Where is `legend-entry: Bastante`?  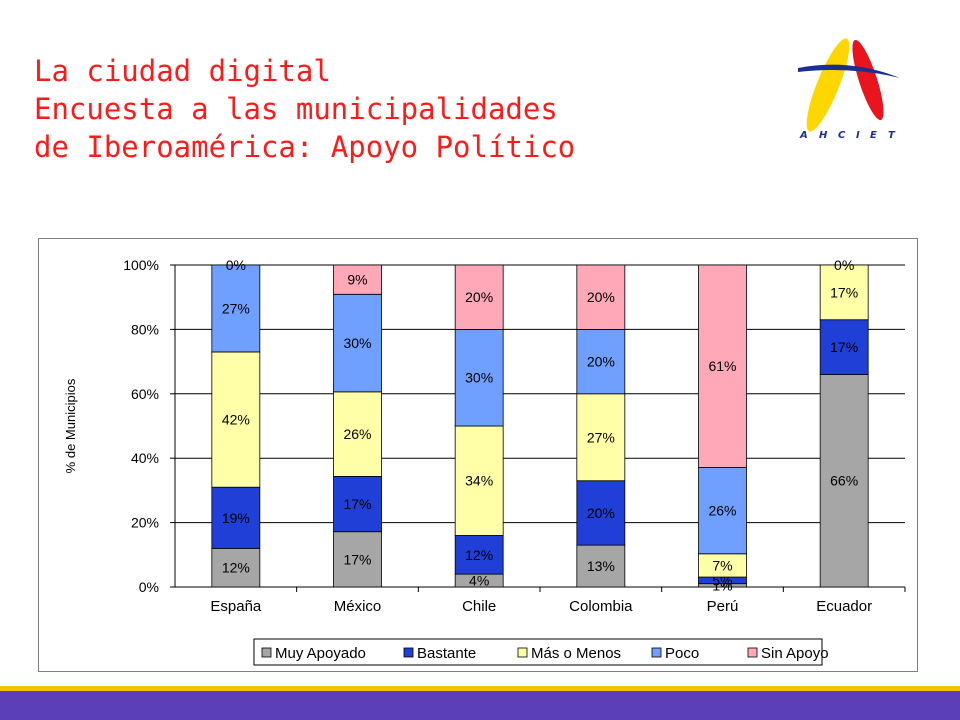 legend-entry: Bastante is located at coordinates (446, 653).